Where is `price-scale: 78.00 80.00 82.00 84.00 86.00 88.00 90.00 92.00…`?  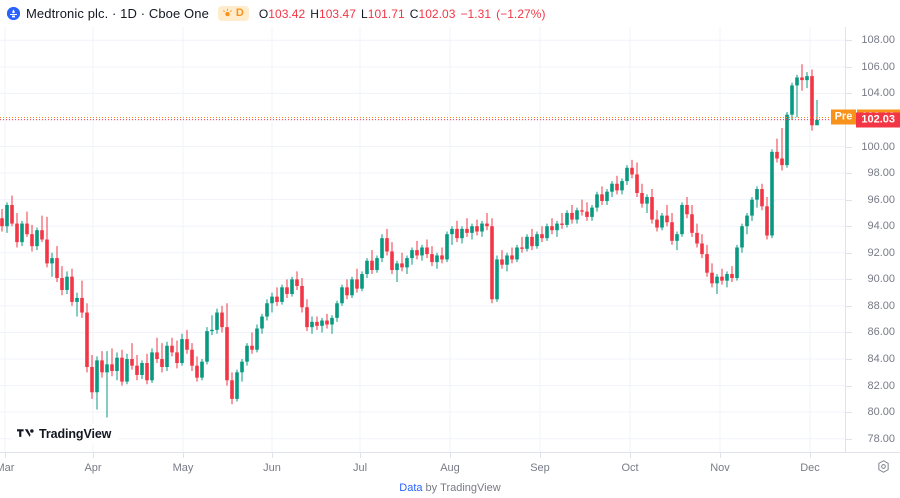
price-scale: 78.00 80.00 82.00 84.00 86.00 88.00 90.00 92.00… is located at coordinates (865, 239).